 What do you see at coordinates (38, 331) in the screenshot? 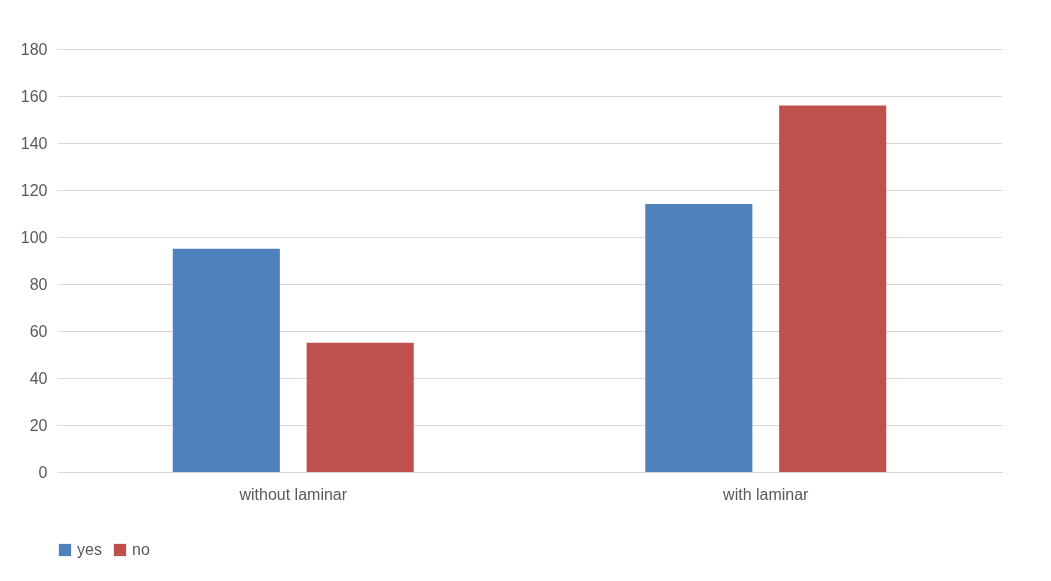
I see `y-tick-label: 60` at bounding box center [38, 331].